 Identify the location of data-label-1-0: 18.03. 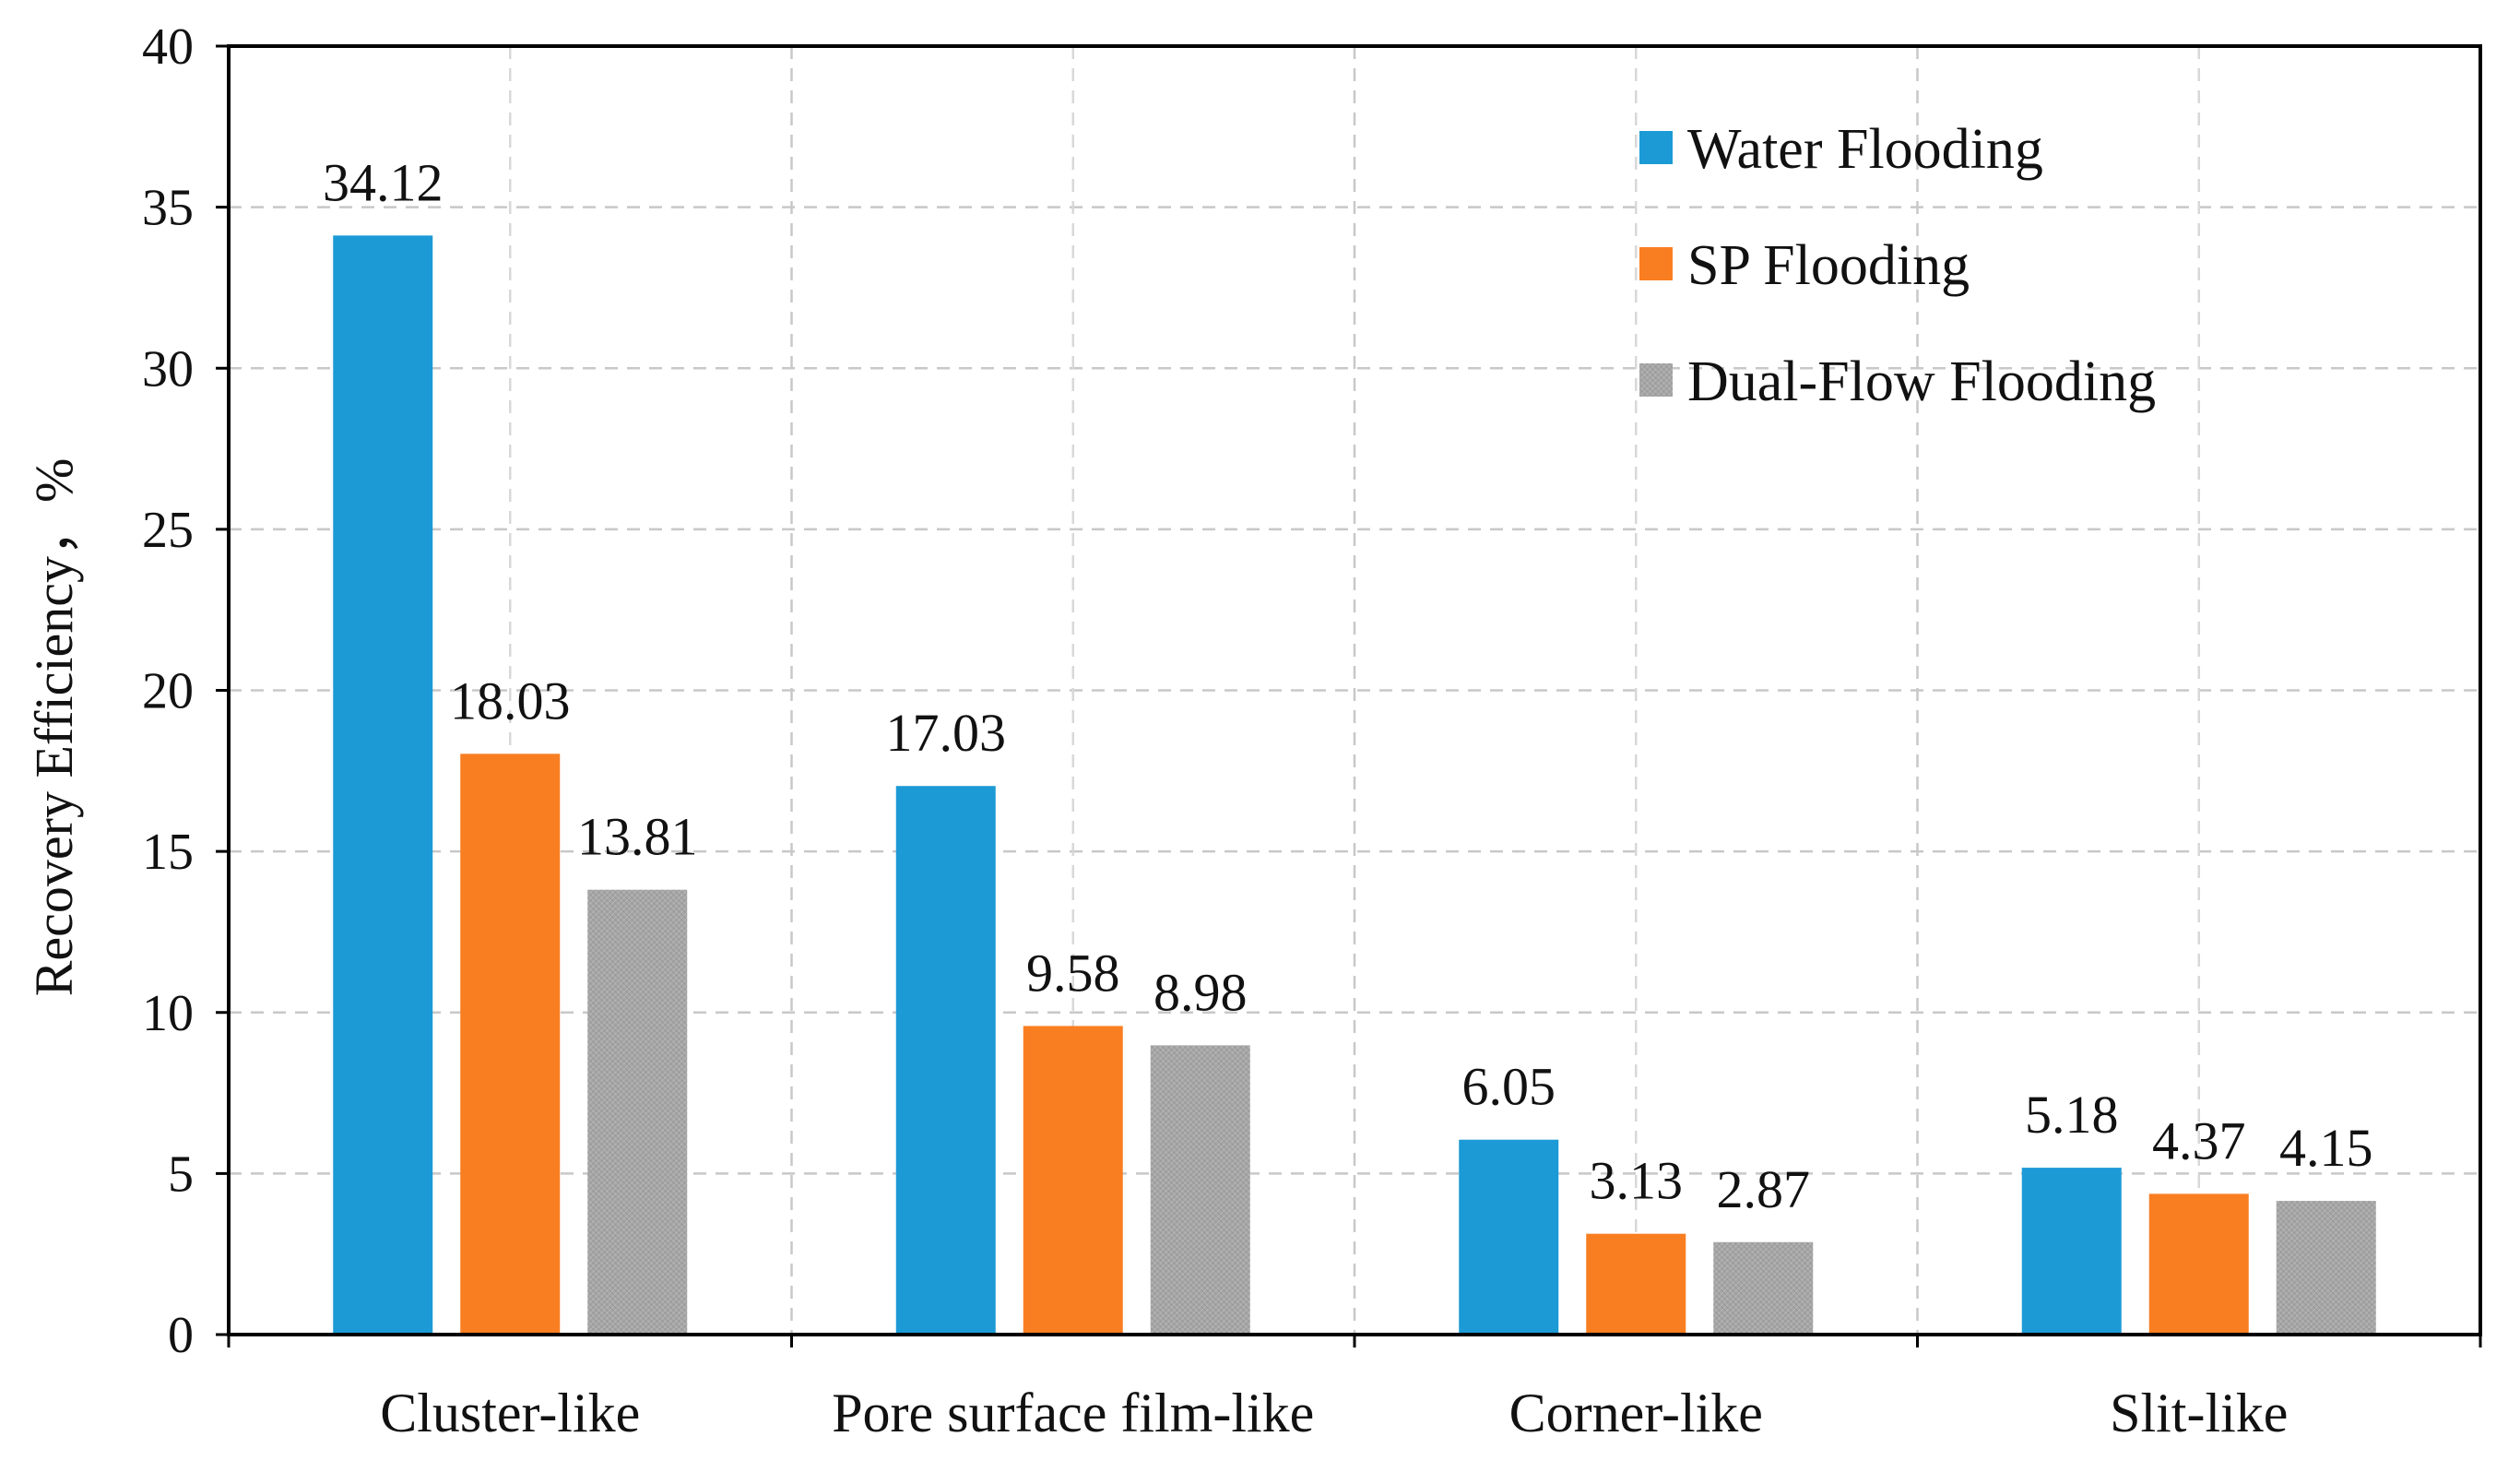
(510, 700).